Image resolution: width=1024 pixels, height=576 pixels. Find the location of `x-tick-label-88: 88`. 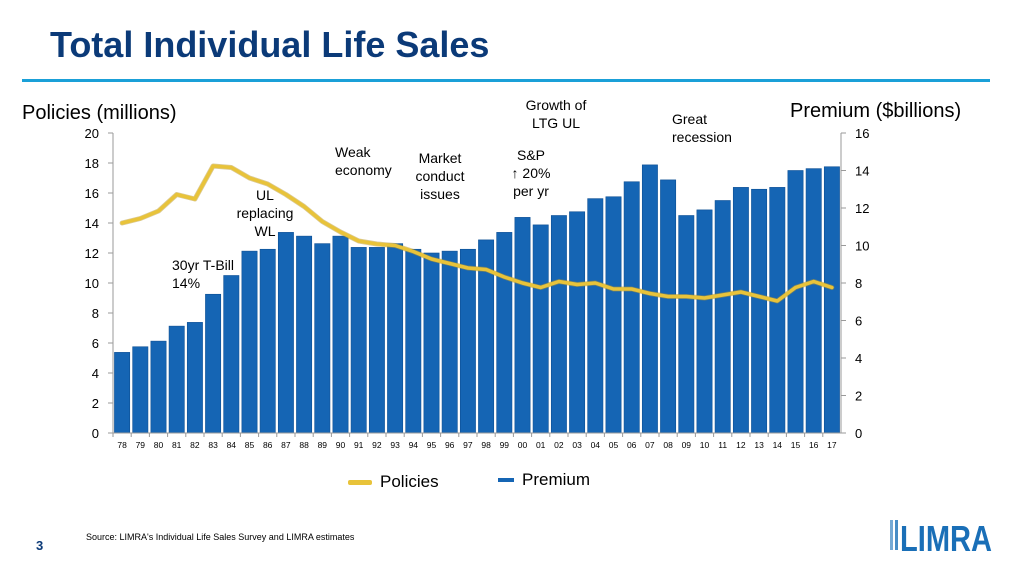

x-tick-label-88: 88 is located at coordinates (304, 445).